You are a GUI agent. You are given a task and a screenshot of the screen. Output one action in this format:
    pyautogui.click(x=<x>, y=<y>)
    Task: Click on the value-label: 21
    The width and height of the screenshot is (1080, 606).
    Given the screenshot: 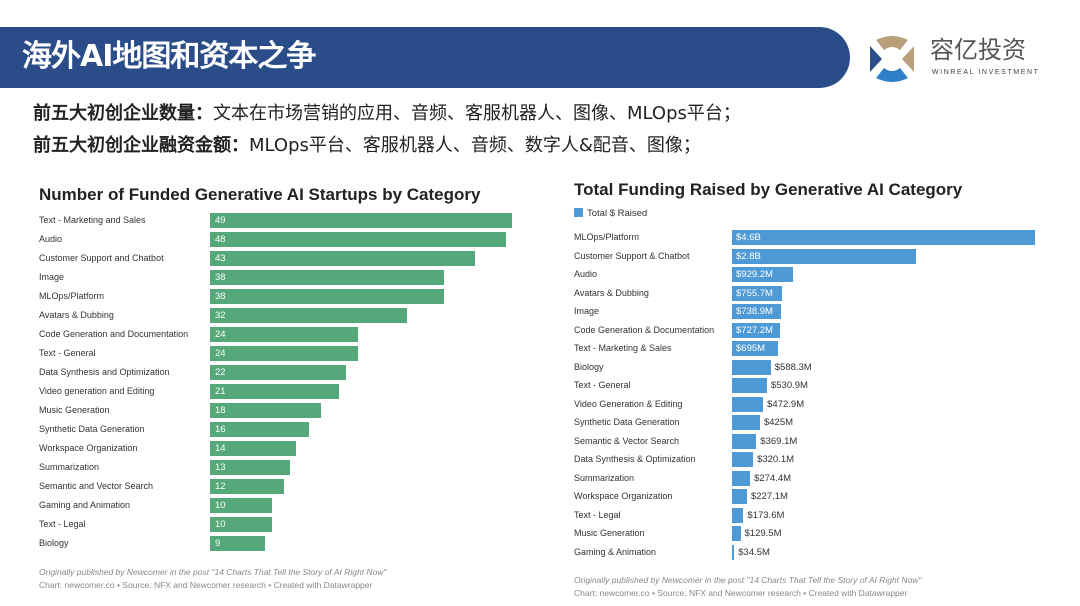 What is the action you would take?
    pyautogui.click(x=220, y=391)
    